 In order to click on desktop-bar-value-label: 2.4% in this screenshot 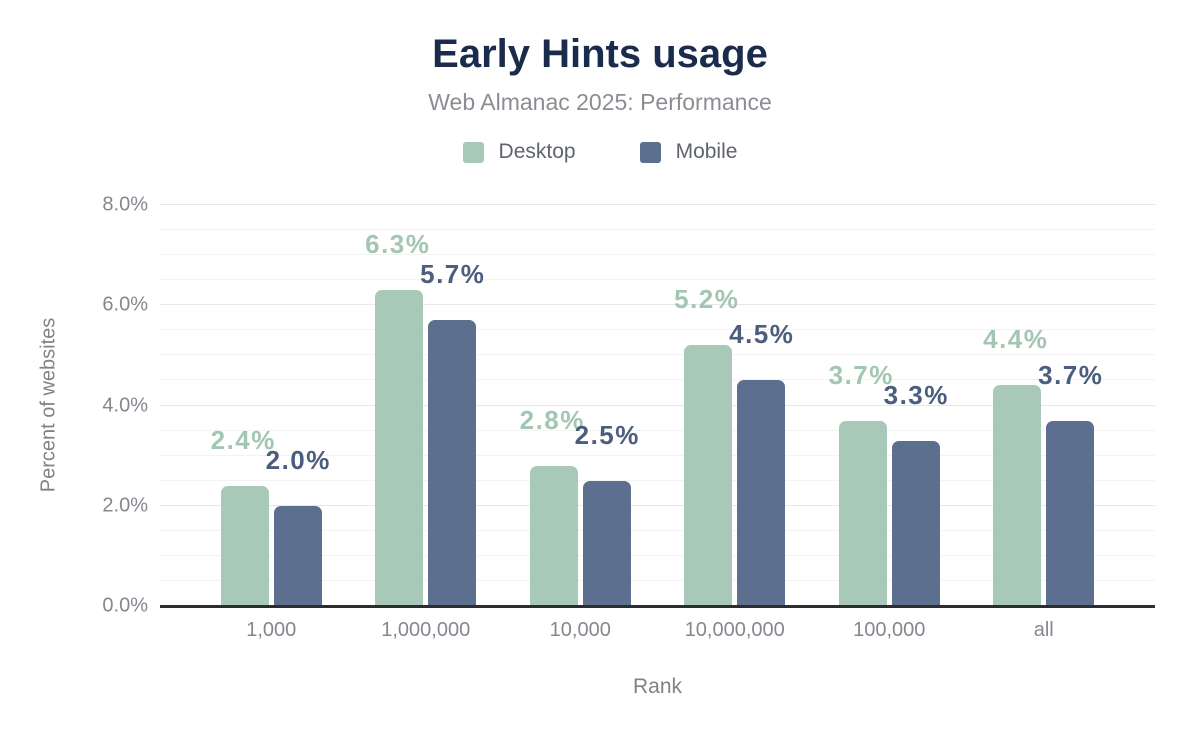, I will do `click(243, 439)`.